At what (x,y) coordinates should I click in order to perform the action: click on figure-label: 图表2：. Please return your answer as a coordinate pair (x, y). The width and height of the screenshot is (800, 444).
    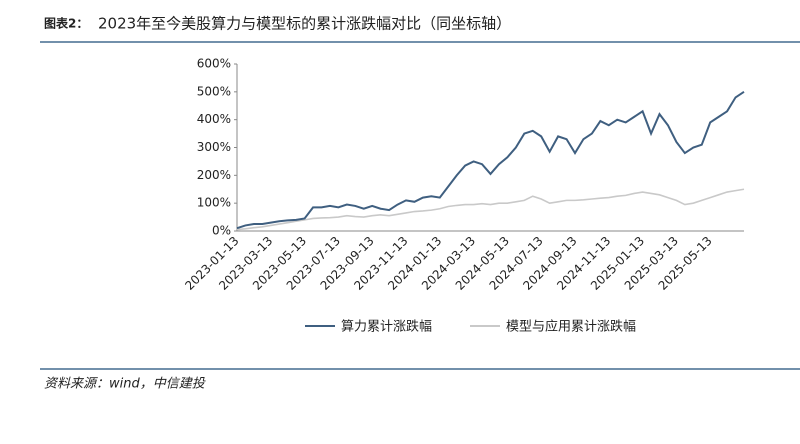
    Looking at the image, I should click on (66, 23).